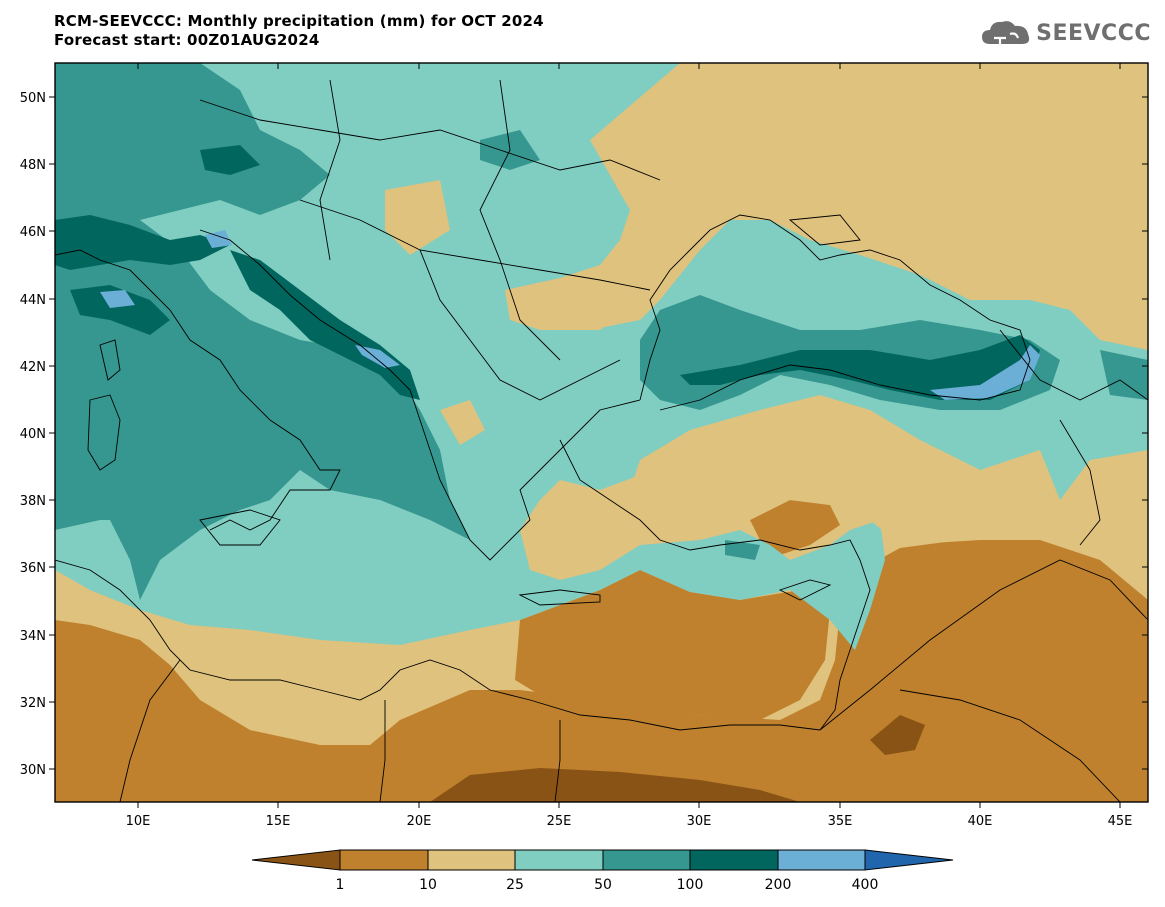  Describe the element at coordinates (603, 885) in the screenshot. I see `colorbar-label: 50` at that location.